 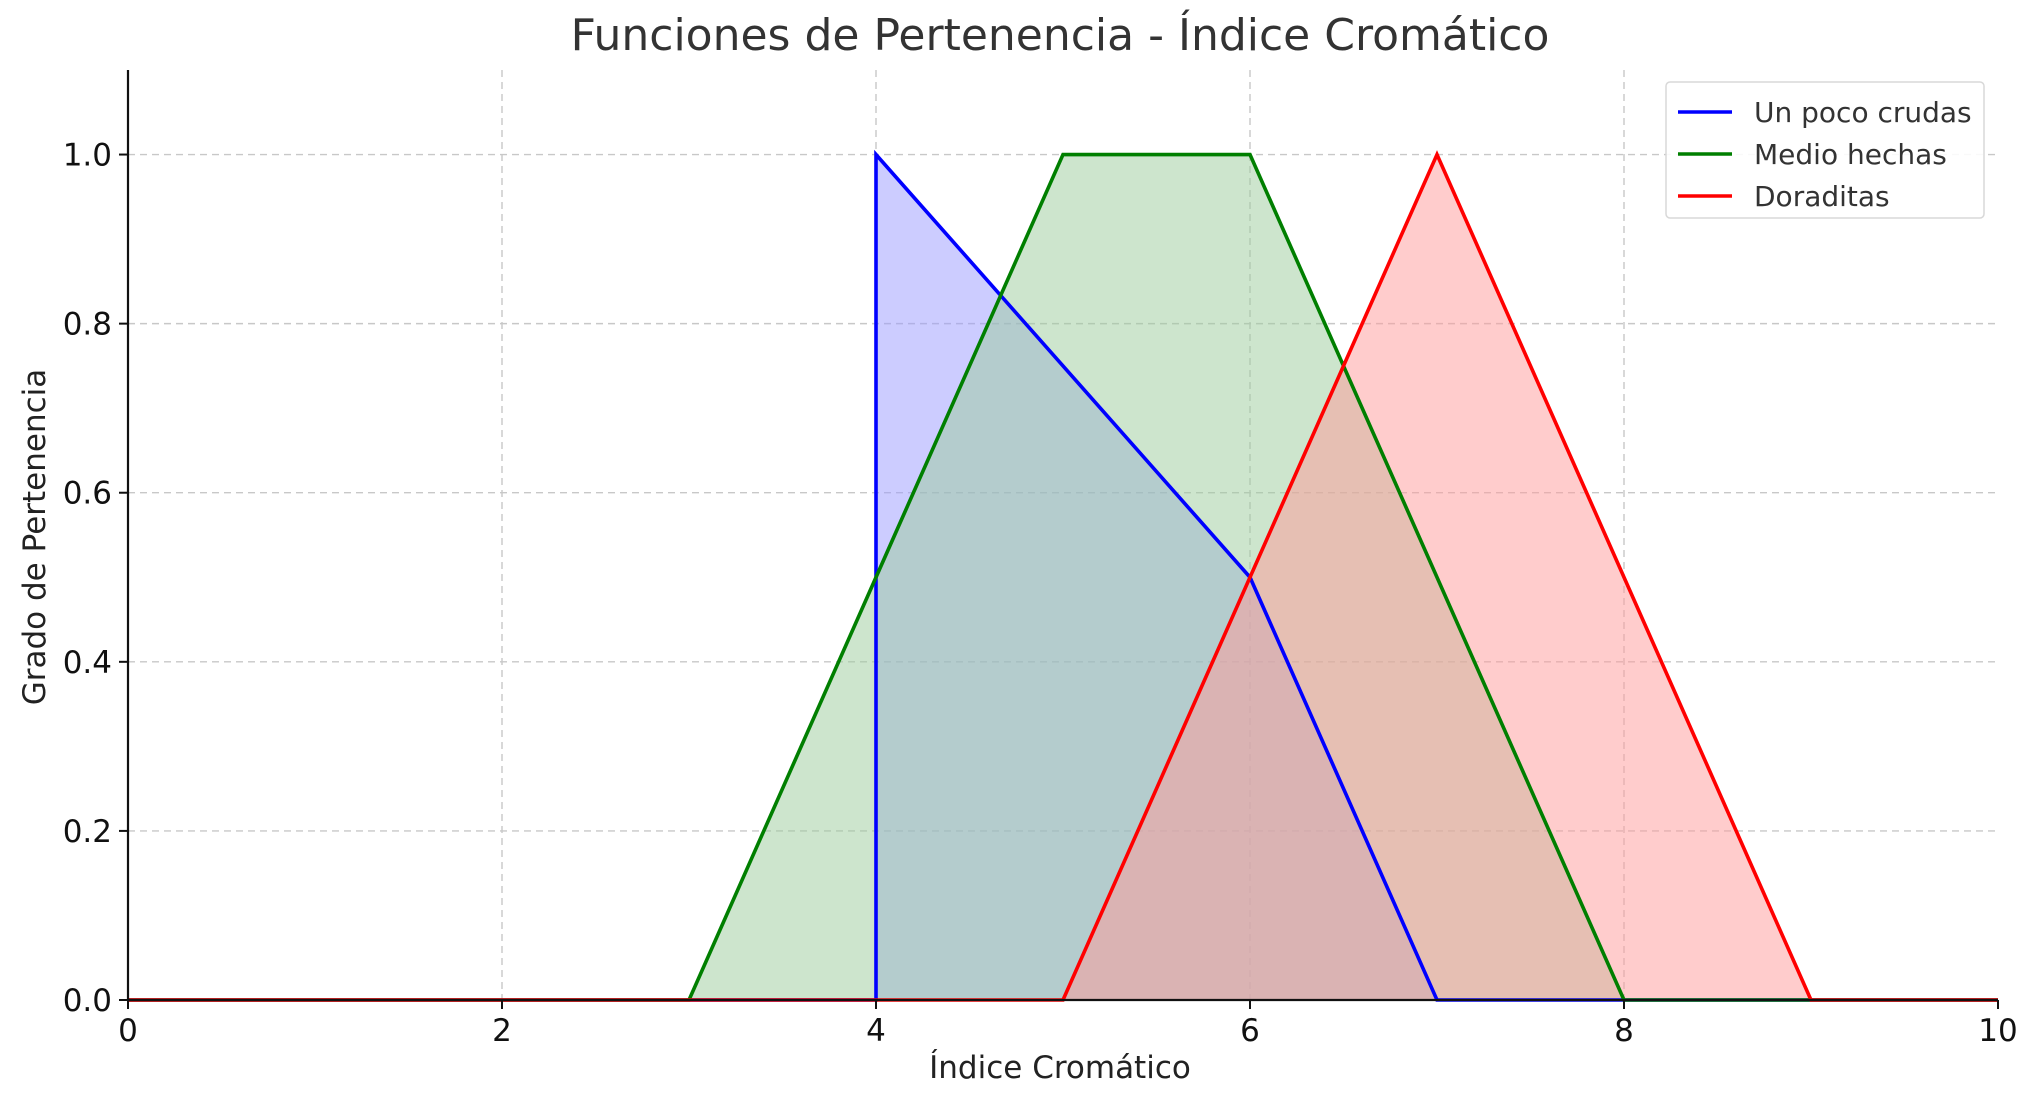 I want to click on y-tick-label: 0.2, so click(x=87, y=832).